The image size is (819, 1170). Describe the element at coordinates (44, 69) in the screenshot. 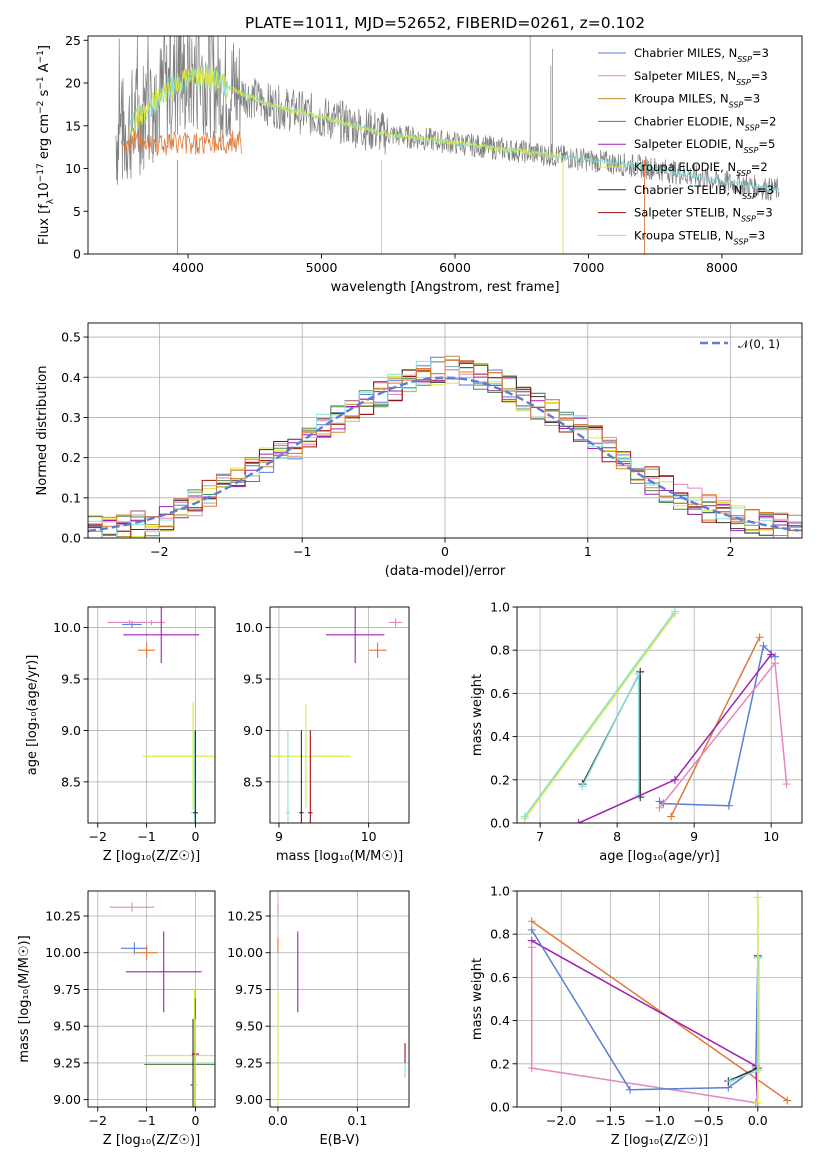

I see `y-axis-label-part: A` at that location.